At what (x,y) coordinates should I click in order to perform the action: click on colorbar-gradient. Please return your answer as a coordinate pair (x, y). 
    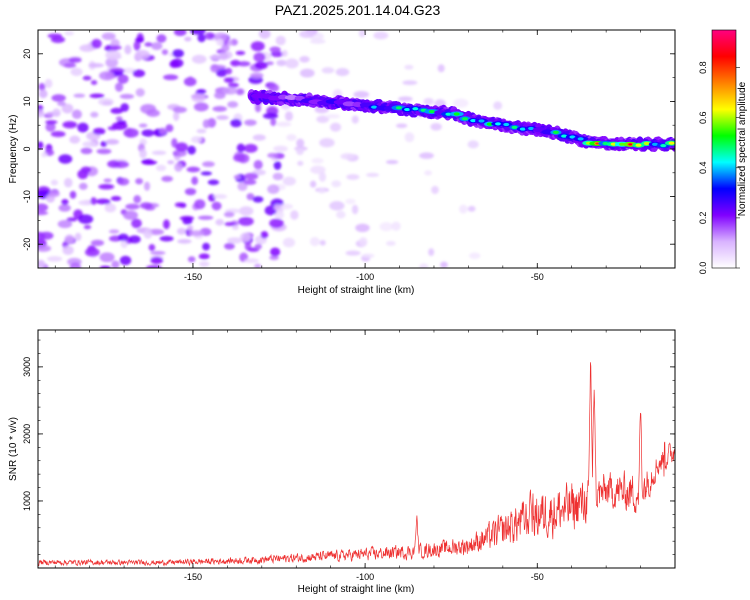
    Looking at the image, I should click on (724, 149).